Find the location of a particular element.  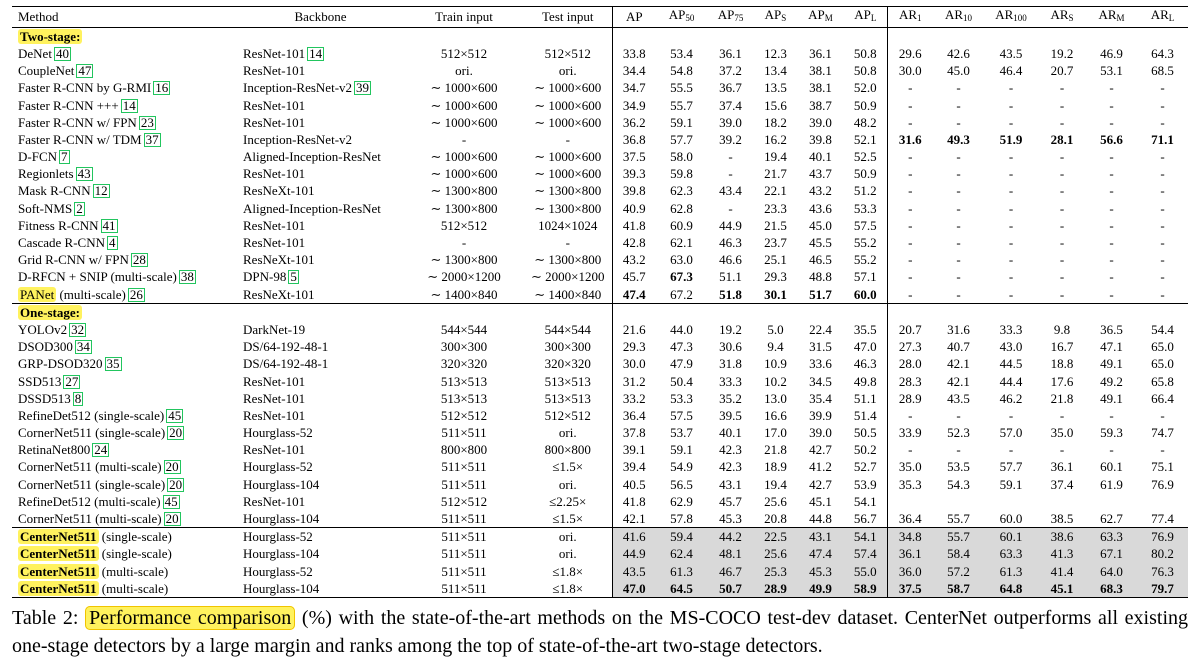

method-cell: CenterNet511 (single-scale) is located at coordinates (124, 554).